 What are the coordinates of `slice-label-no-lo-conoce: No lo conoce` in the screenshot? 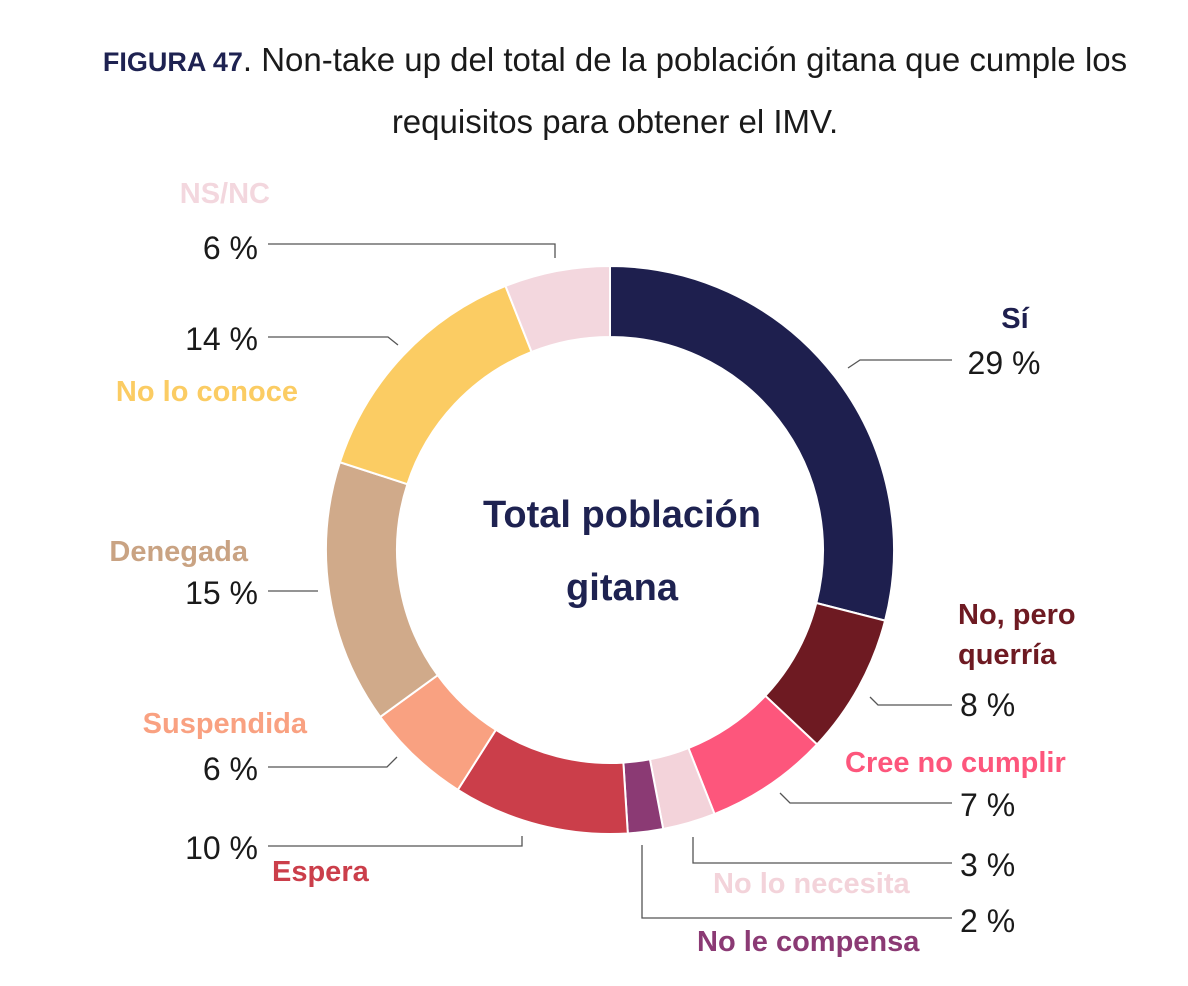 It's located at (207, 392).